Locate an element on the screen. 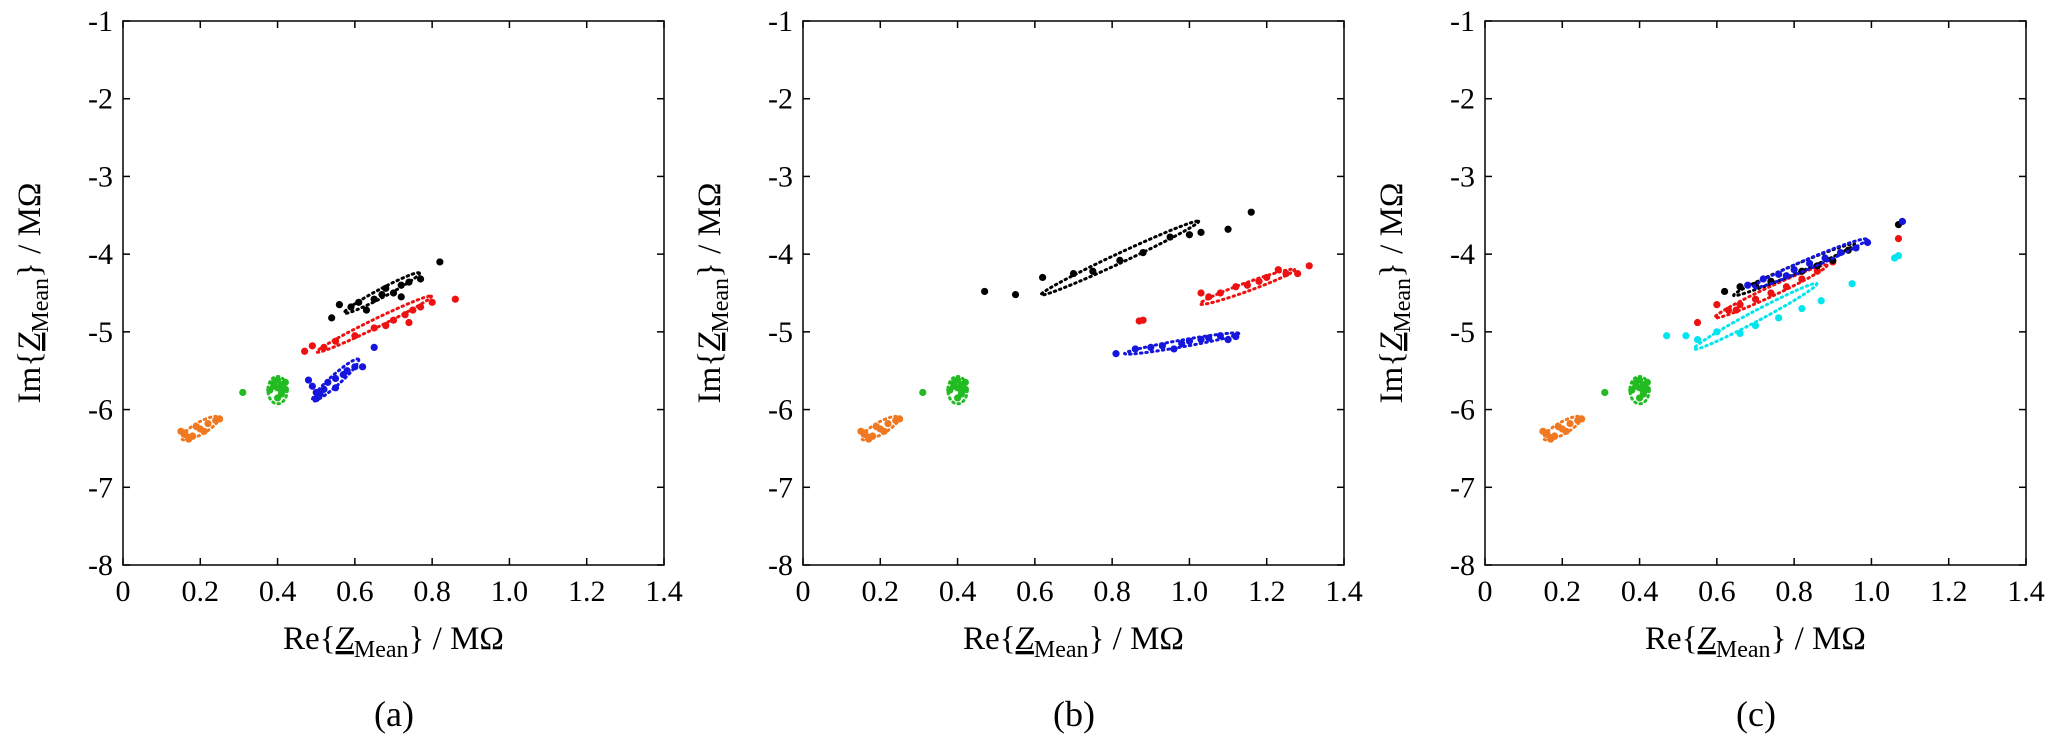  confidence-ellipse-cyan is located at coordinates (1755, 316).